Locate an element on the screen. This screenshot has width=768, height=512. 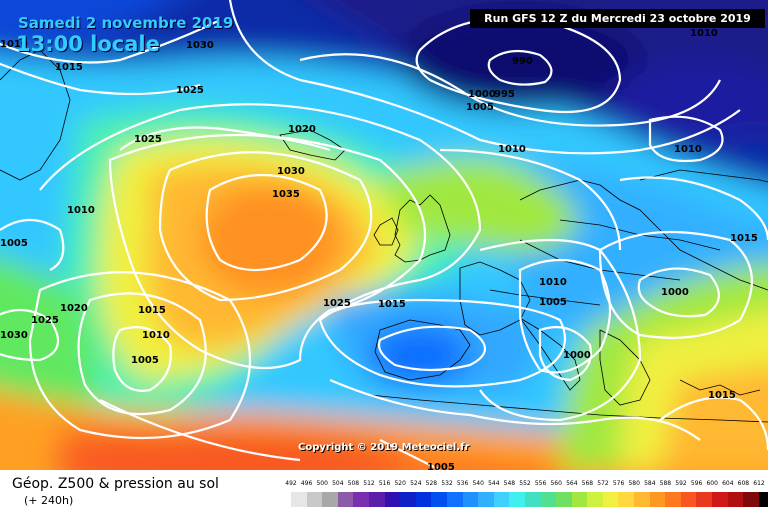
scale-label: 600 is located at coordinates (712, 483).